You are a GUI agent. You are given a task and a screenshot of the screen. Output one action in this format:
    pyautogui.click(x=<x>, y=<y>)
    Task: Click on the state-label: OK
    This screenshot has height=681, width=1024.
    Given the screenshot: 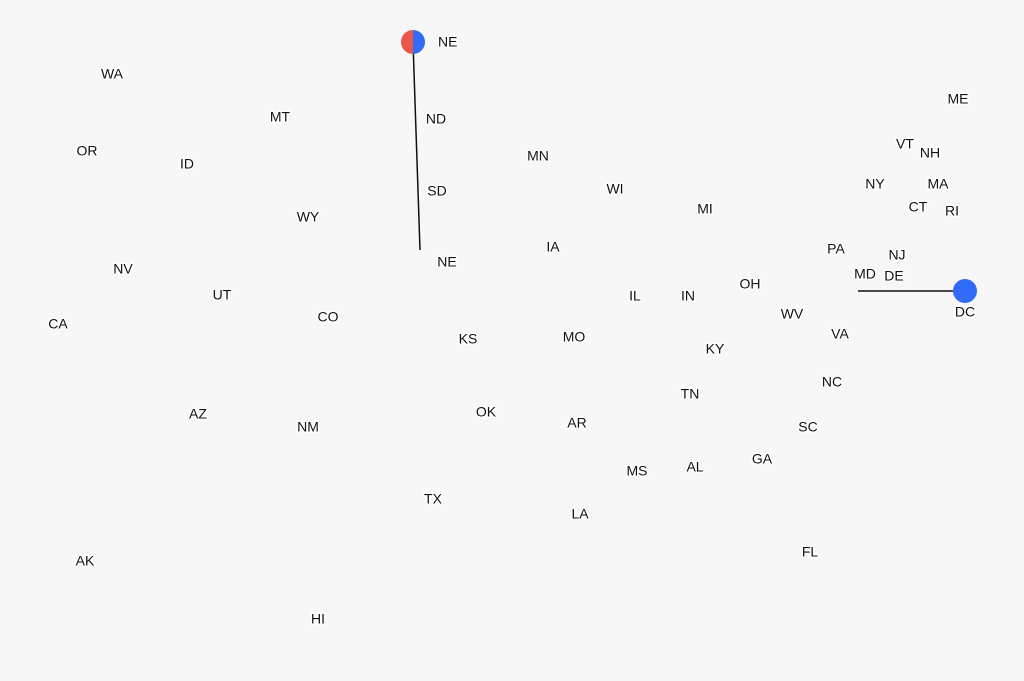 What is the action you would take?
    pyautogui.click(x=486, y=412)
    